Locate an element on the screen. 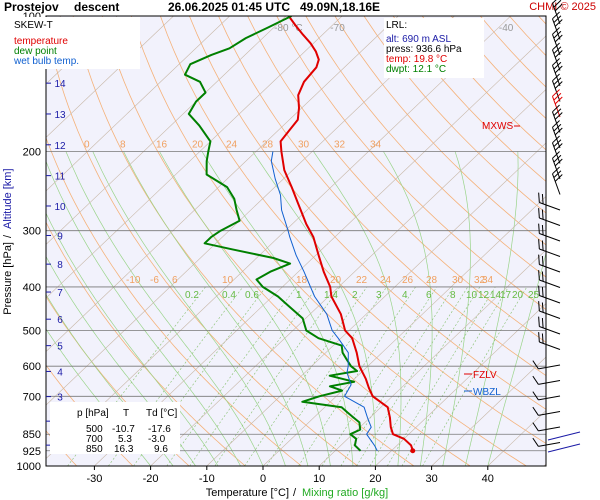  lrl-pressure: press: 936.6 hPa is located at coordinates (424, 49).